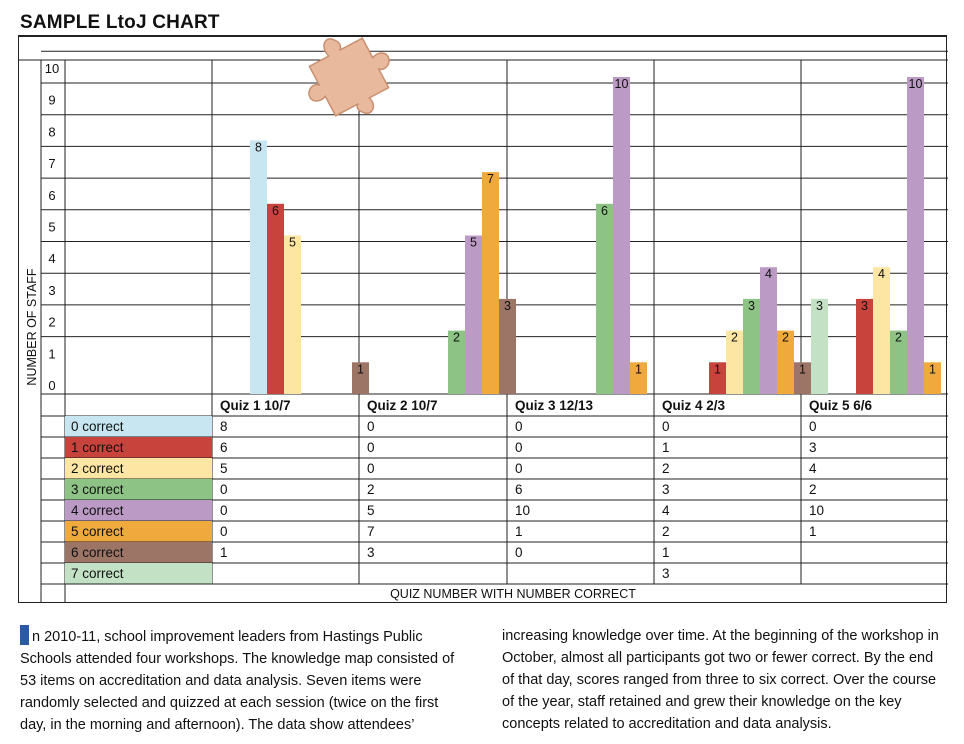  Describe the element at coordinates (51, 163) in the screenshot. I see `y-tick-label: 7` at that location.